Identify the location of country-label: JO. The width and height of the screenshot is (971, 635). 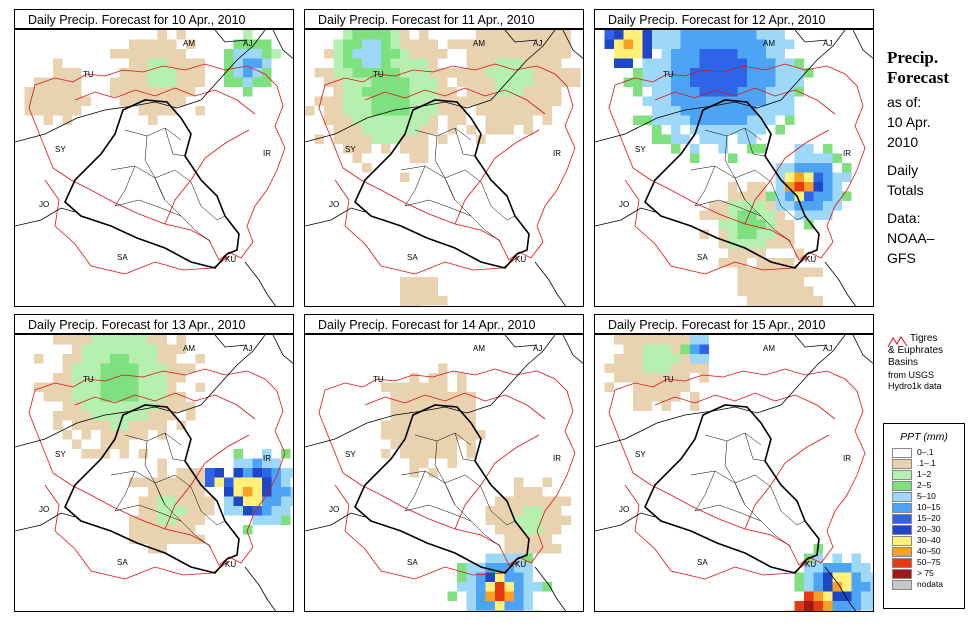
(44, 509).